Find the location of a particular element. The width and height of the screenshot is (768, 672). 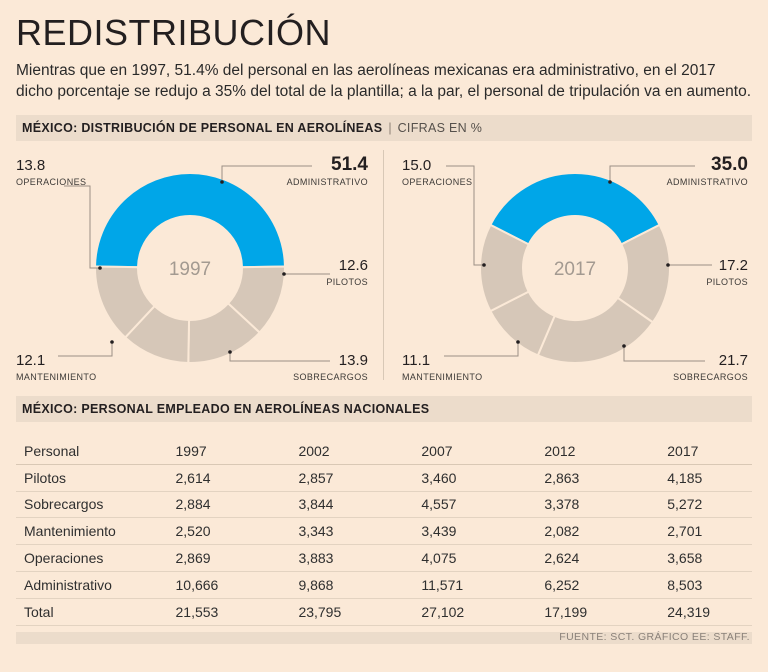

table-cell: 2,863 is located at coordinates (598, 478).